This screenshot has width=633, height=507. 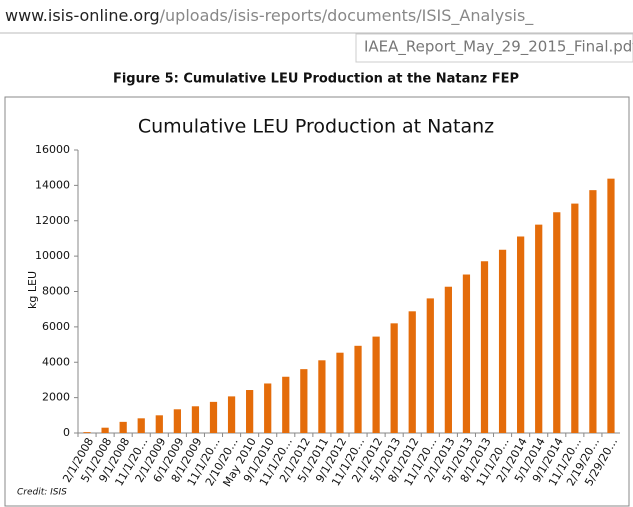 I want to click on y-tick-label: 4000, so click(x=56, y=361).